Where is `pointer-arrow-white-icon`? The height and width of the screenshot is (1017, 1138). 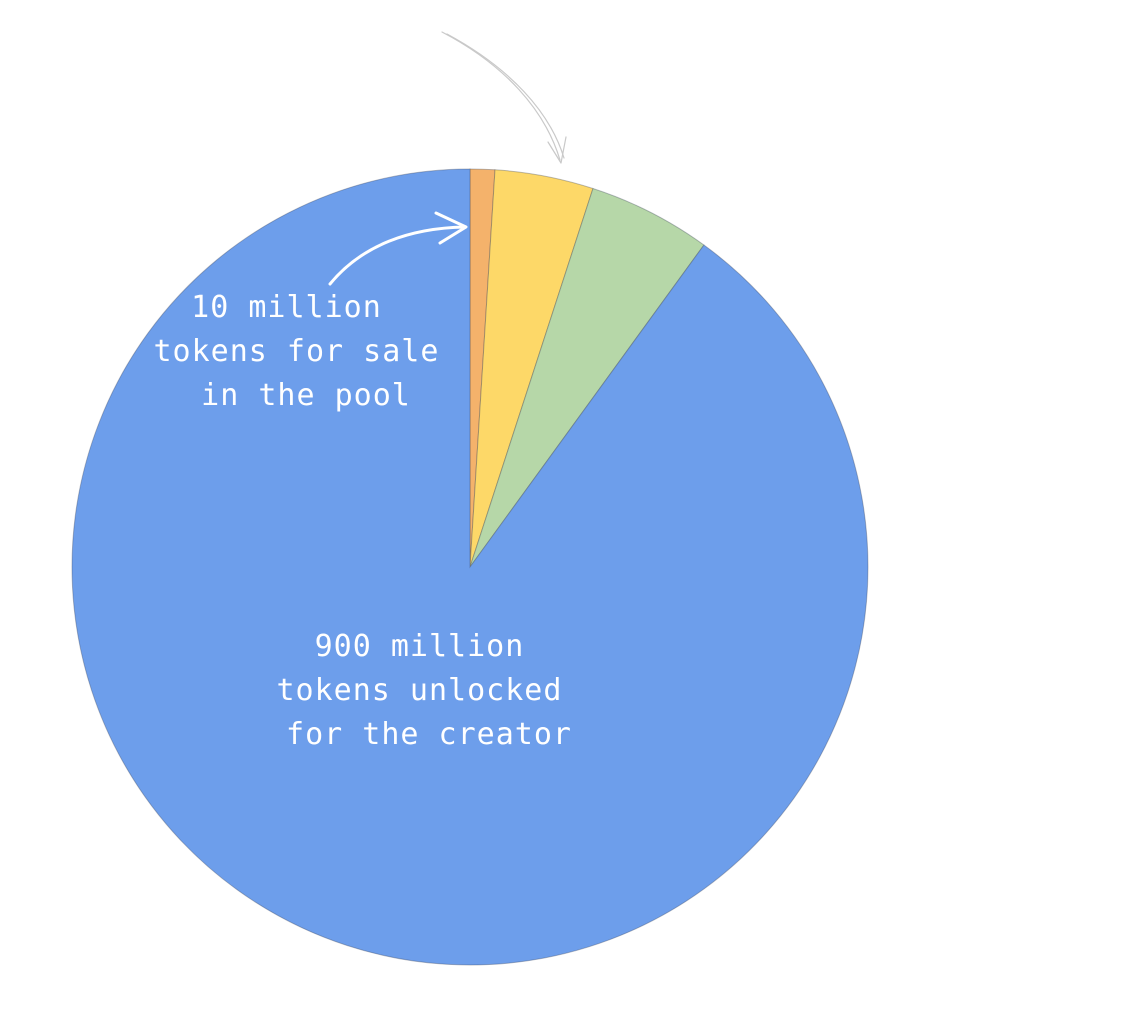 pointer-arrow-white-icon is located at coordinates (398, 248).